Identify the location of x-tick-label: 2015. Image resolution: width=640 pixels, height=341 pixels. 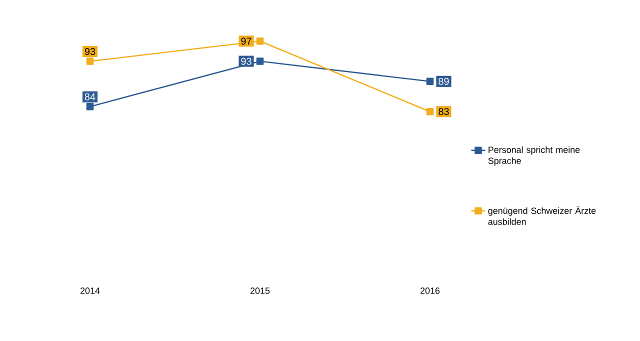
(260, 291).